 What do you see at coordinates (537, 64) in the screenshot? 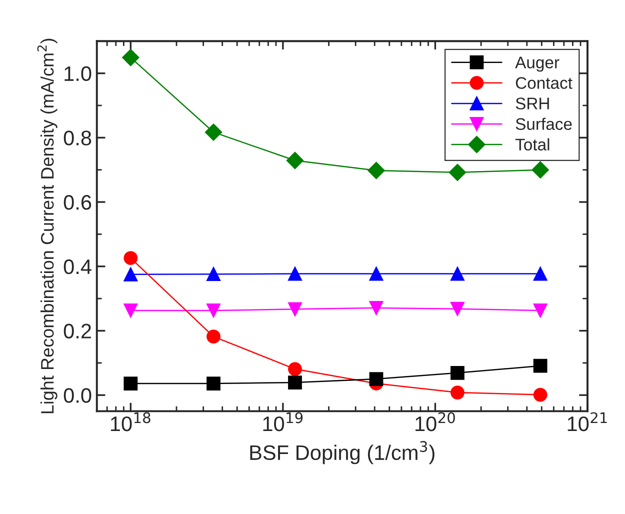
I see `legend-label: Auger` at bounding box center [537, 64].